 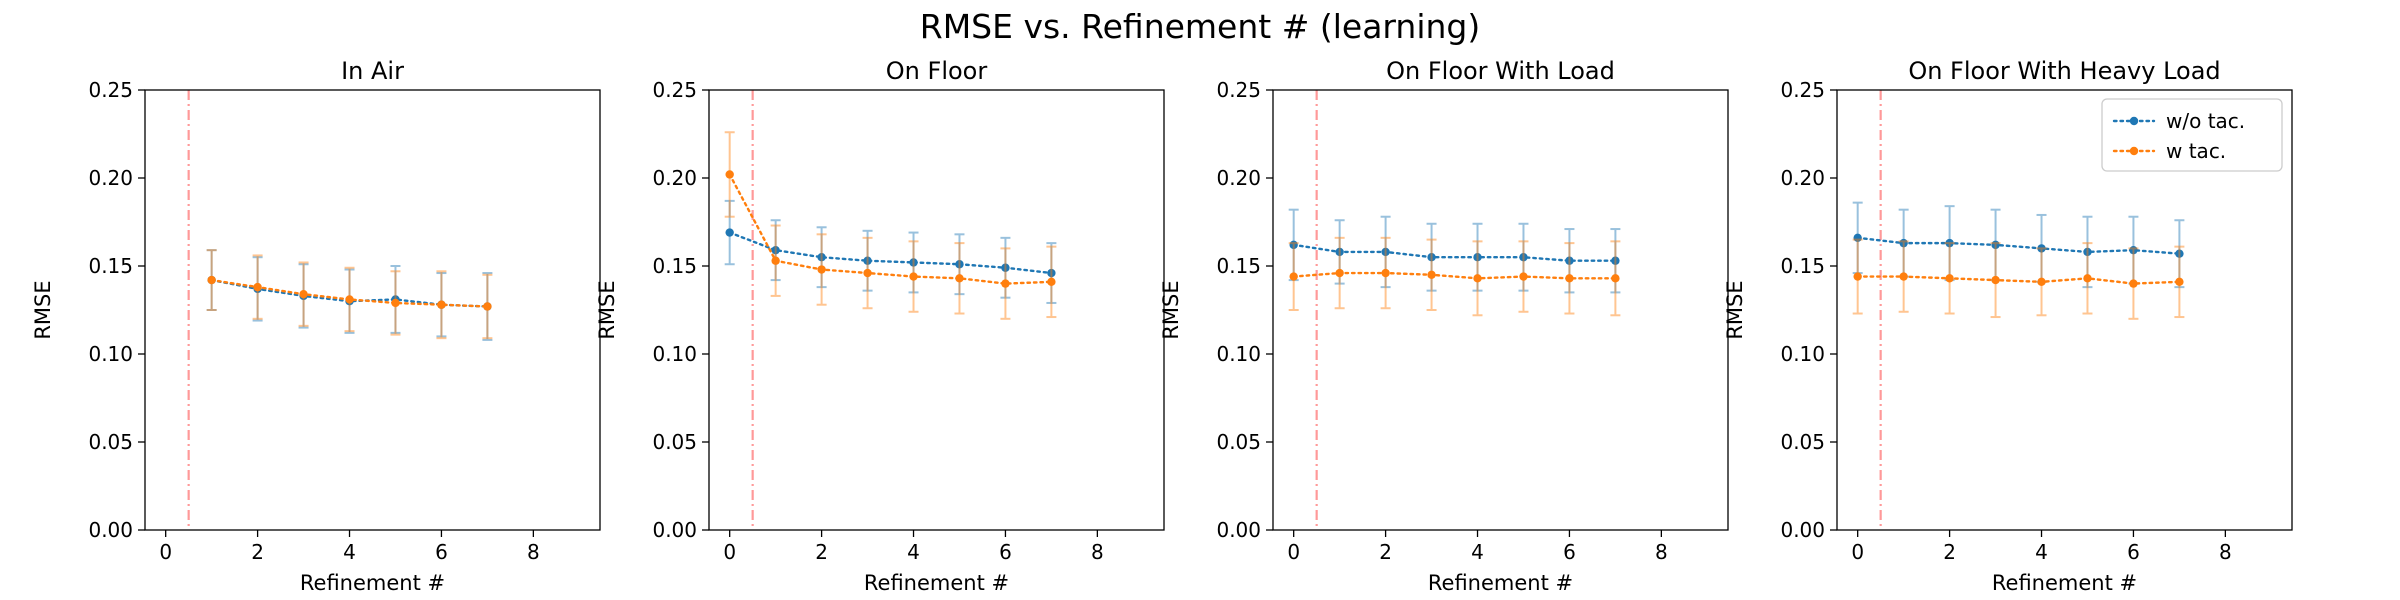 I want to click on panel-title: On Floor With Heavy Load, so click(x=2064, y=71).